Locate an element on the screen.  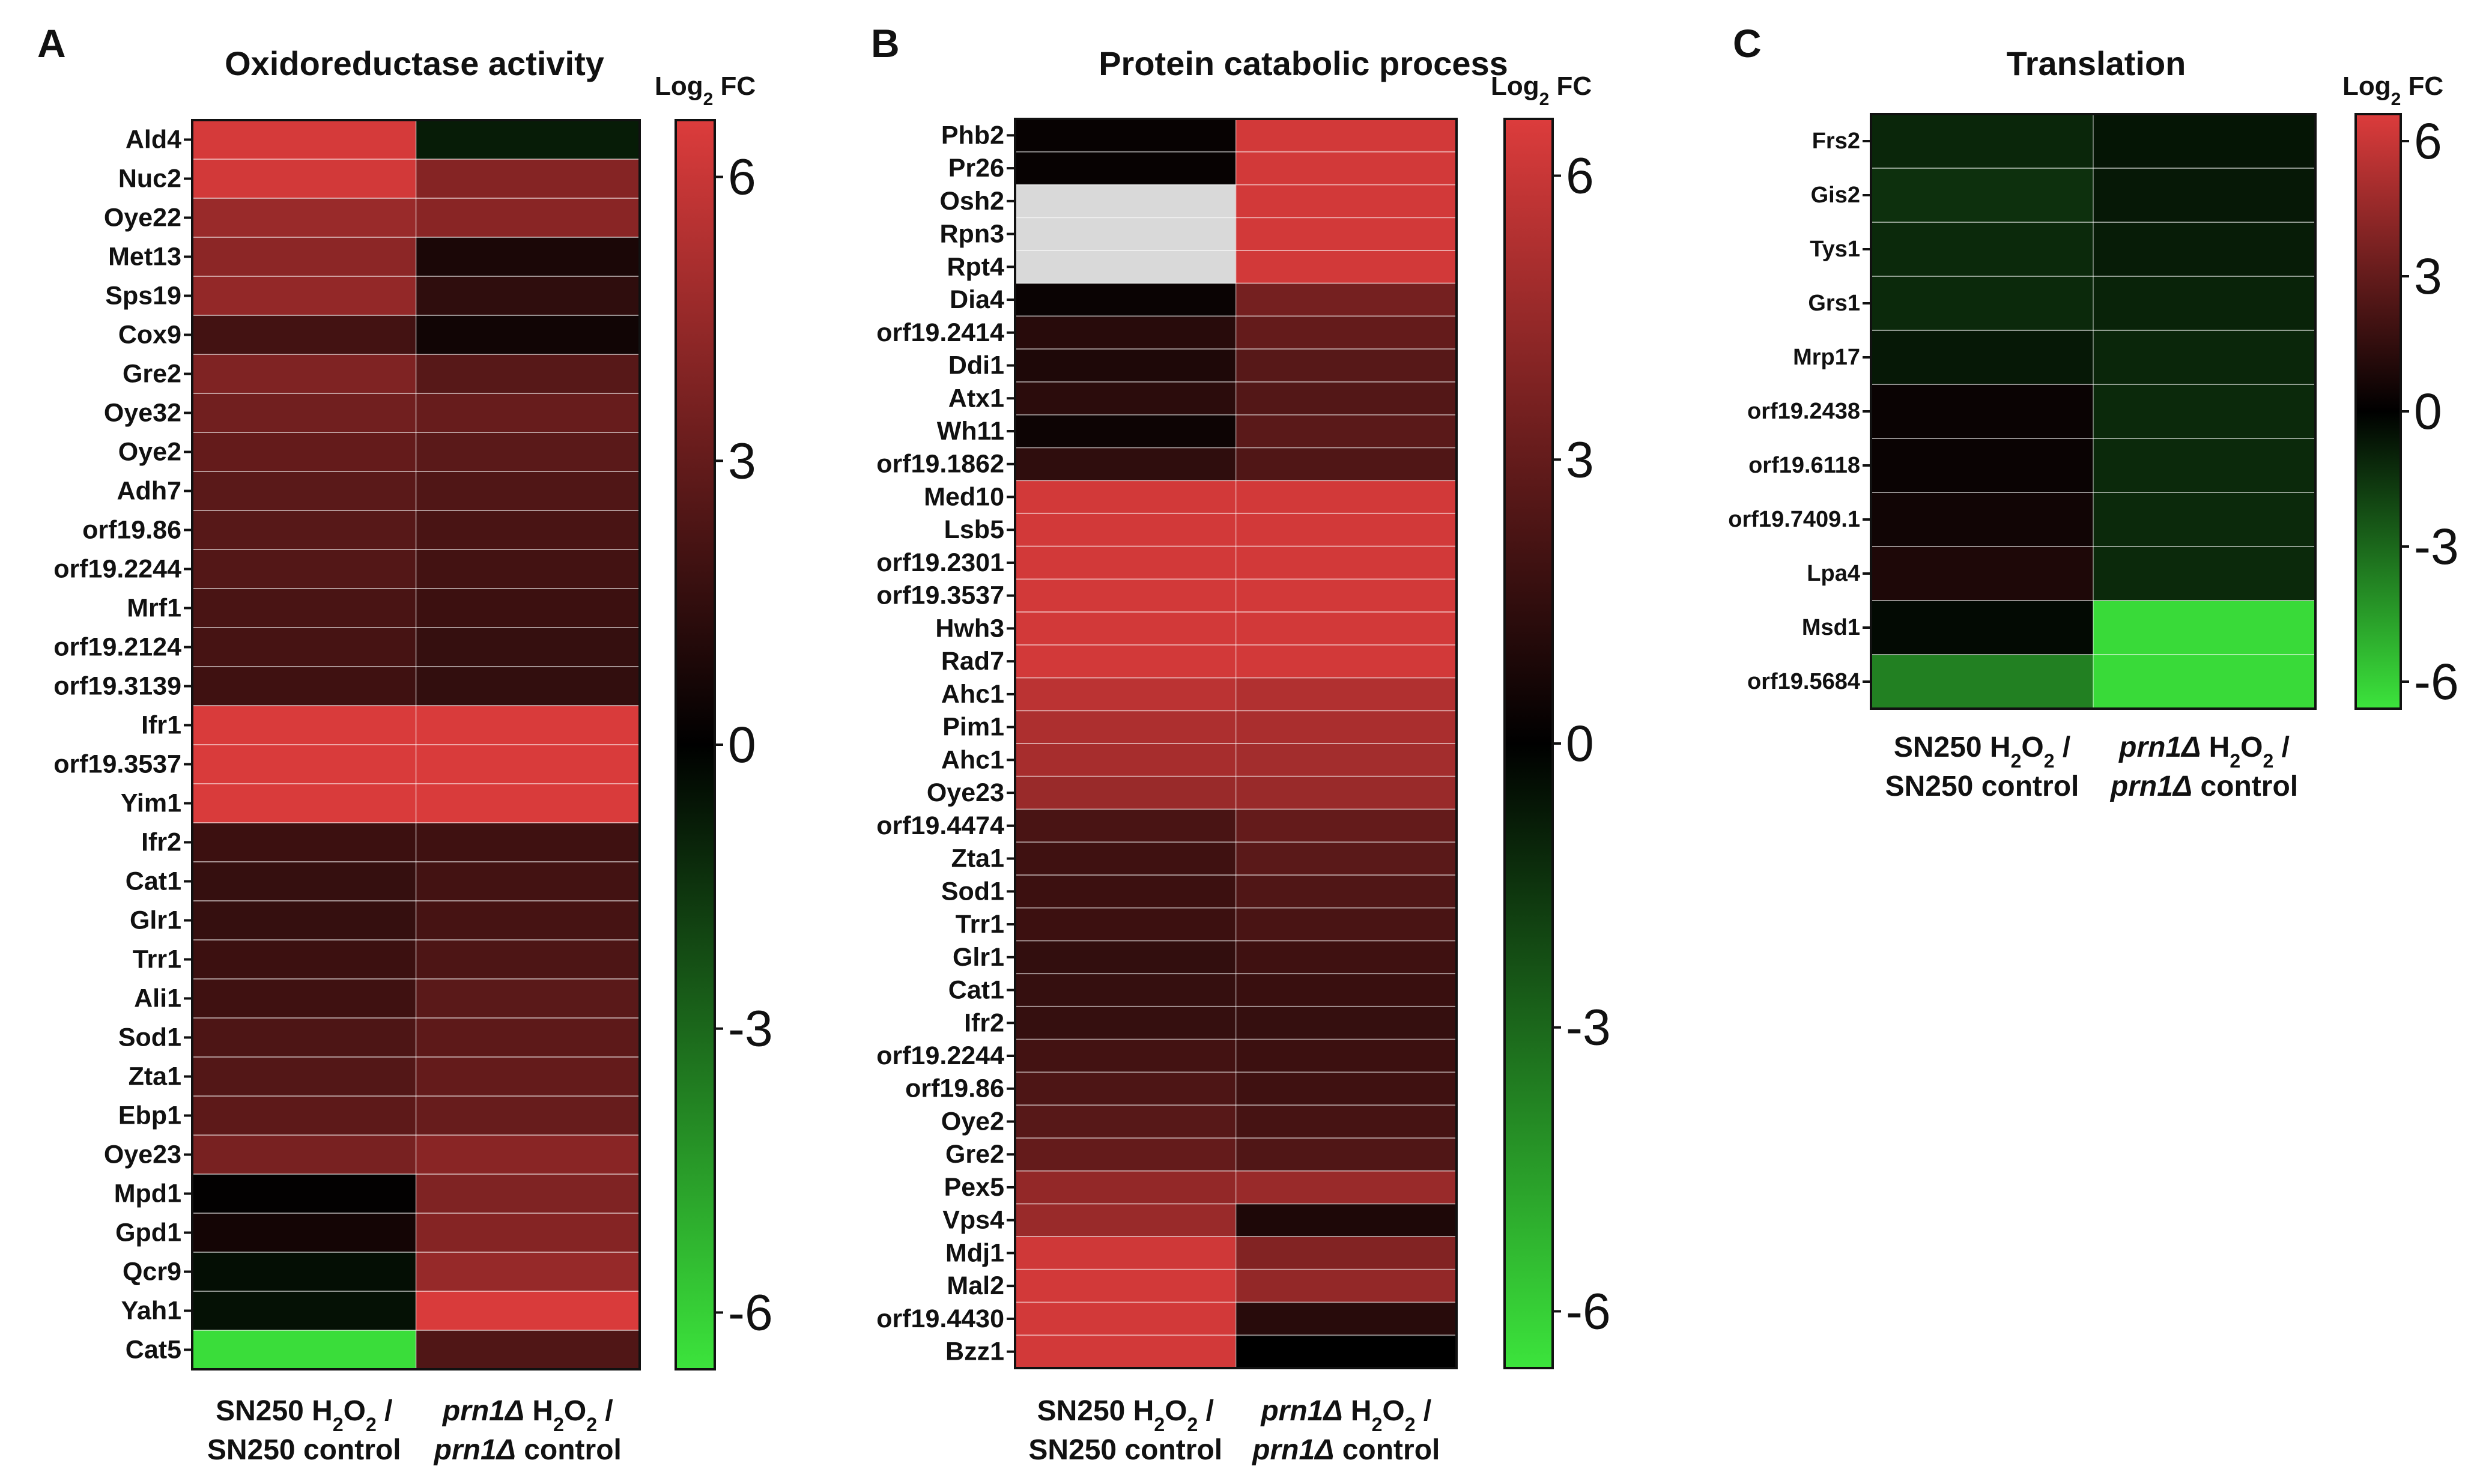
row-label: Gre2 is located at coordinates (975, 1154).